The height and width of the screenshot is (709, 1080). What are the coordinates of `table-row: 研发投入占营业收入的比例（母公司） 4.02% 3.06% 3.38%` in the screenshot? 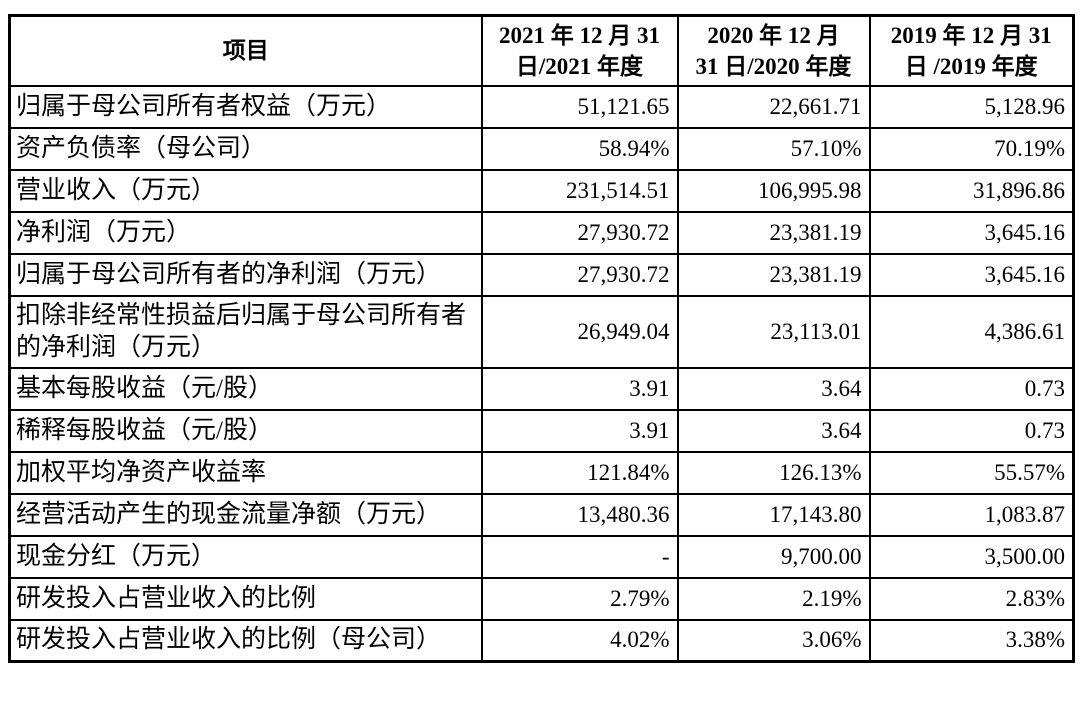 It's located at (541, 640).